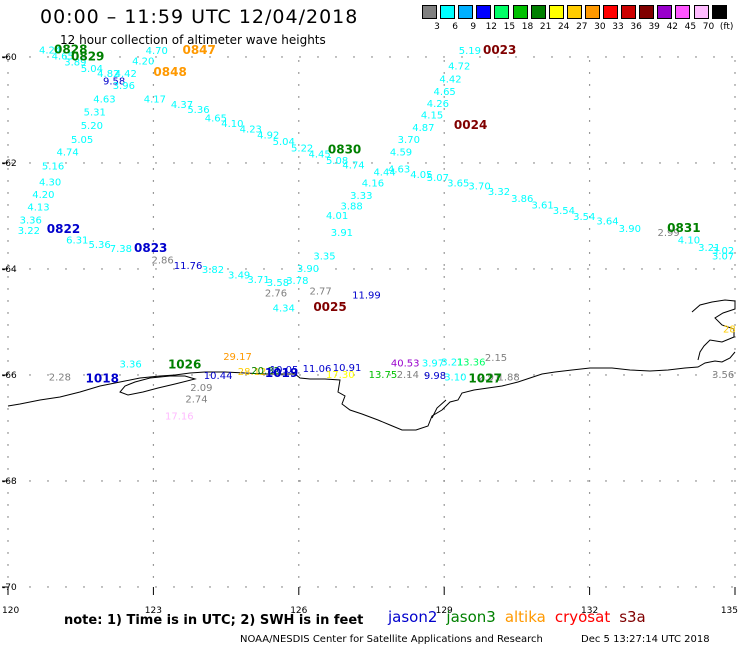  I want to click on lon-label: 126, so click(298, 611).